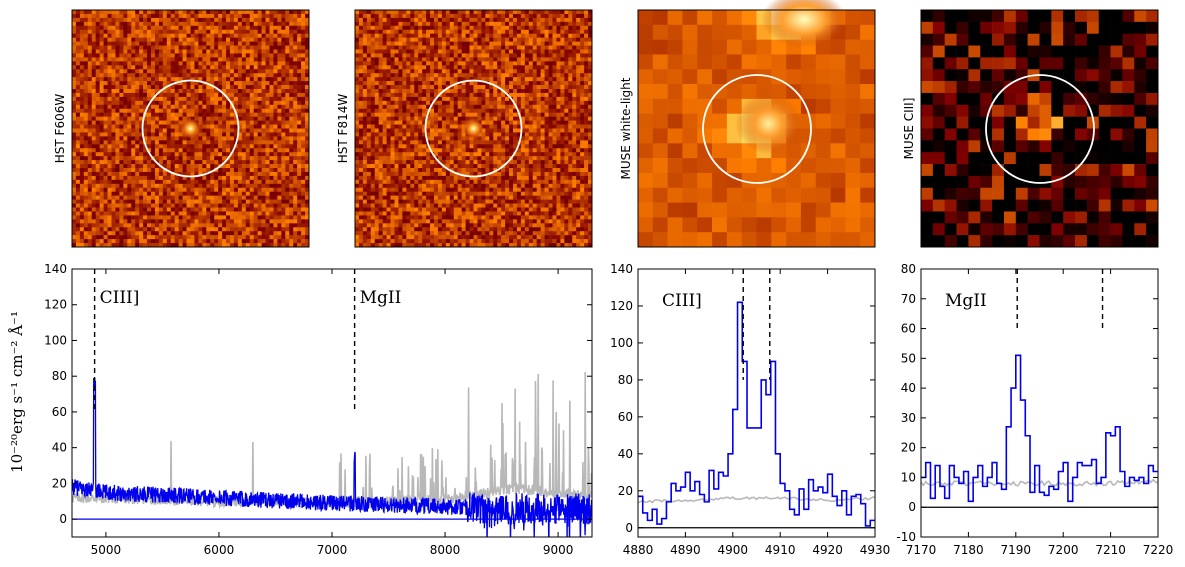  I want to click on x-tick-label: 4880, so click(638, 550).